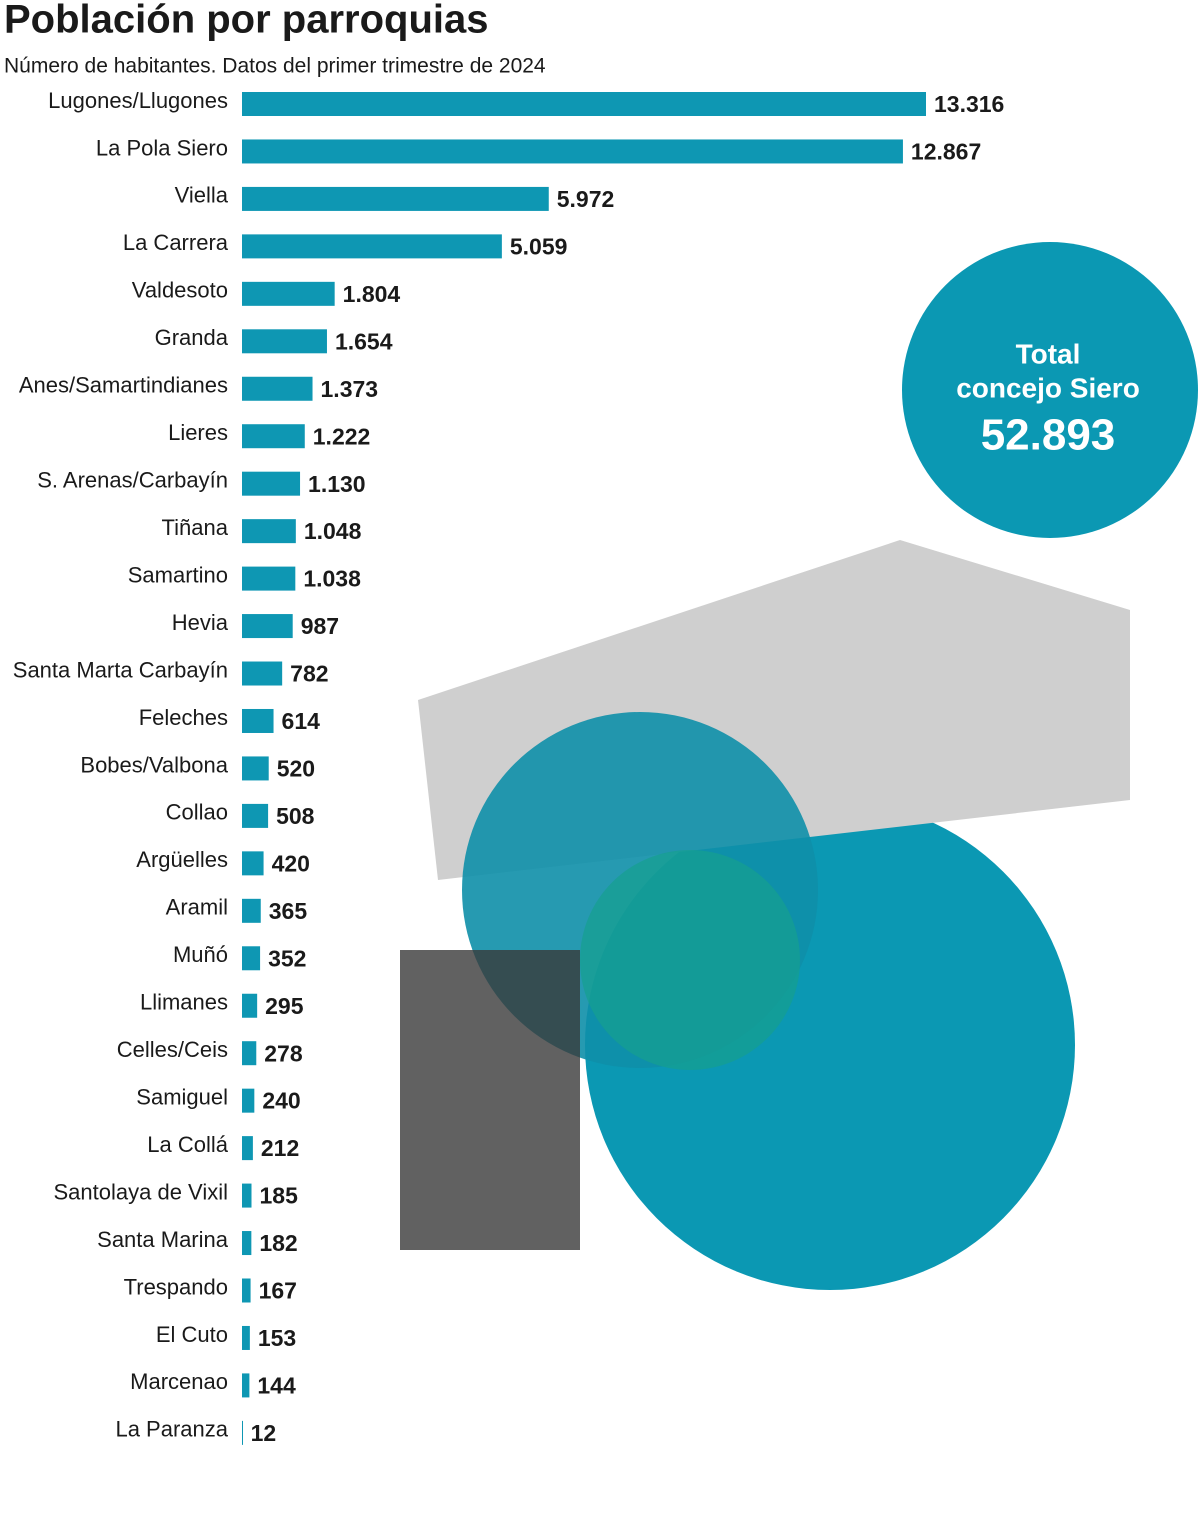 Image resolution: width=1200 pixels, height=1515 pixels. I want to click on value-label: 365, so click(288, 911).